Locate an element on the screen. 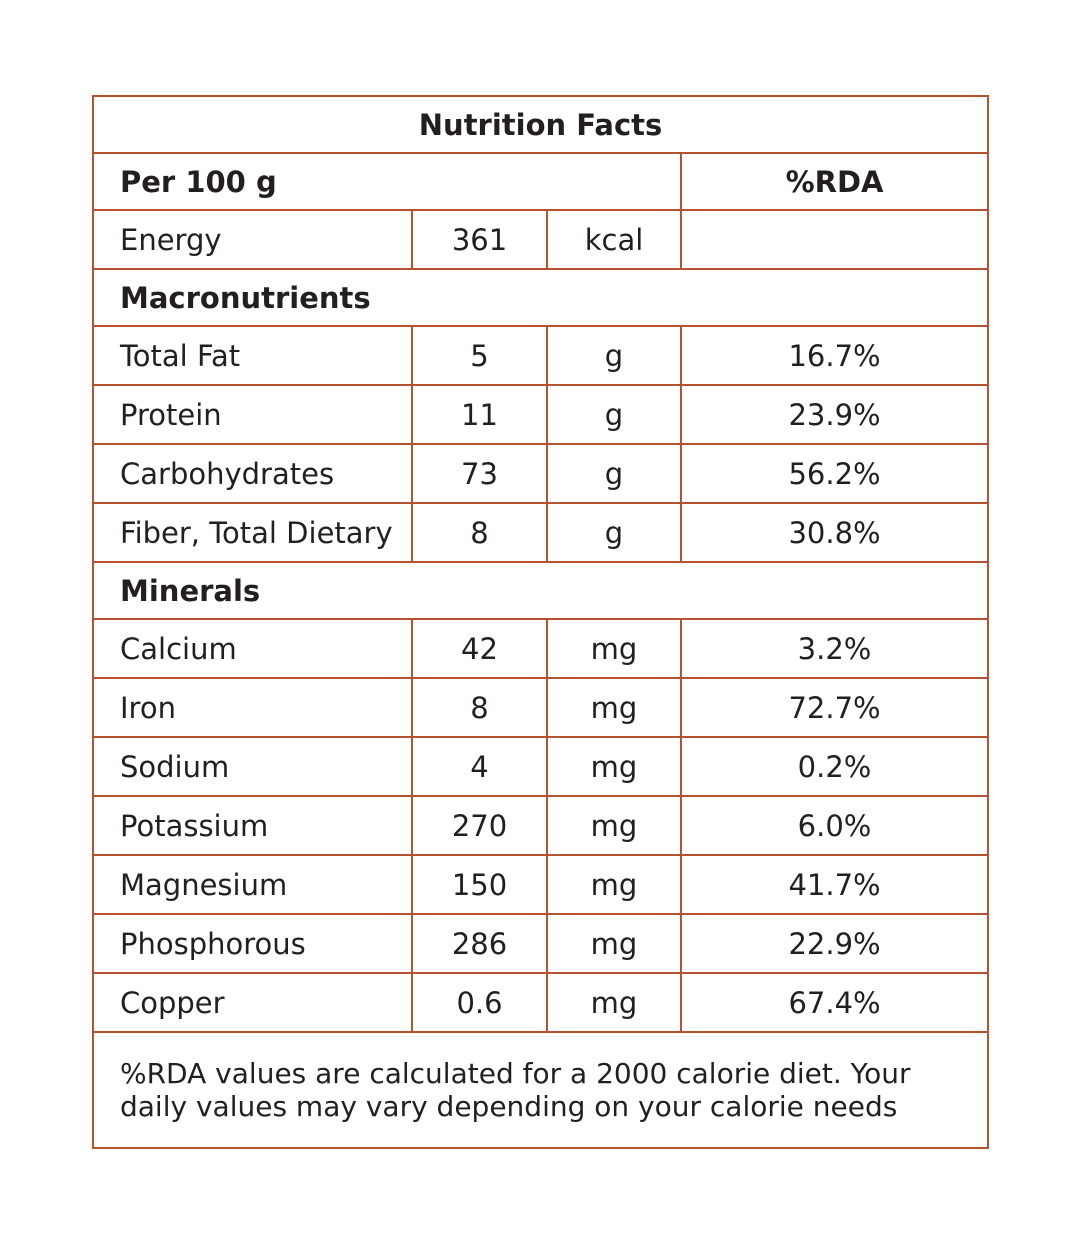 The height and width of the screenshot is (1250, 1080). section-title: Minerals is located at coordinates (540, 590).